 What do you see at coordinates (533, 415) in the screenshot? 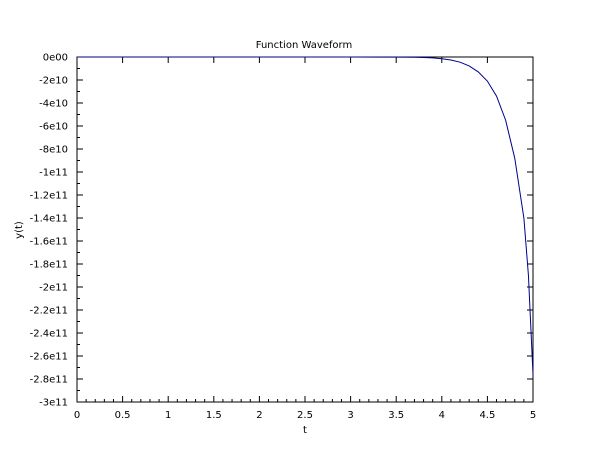
I see `x-tick-label: 5` at bounding box center [533, 415].